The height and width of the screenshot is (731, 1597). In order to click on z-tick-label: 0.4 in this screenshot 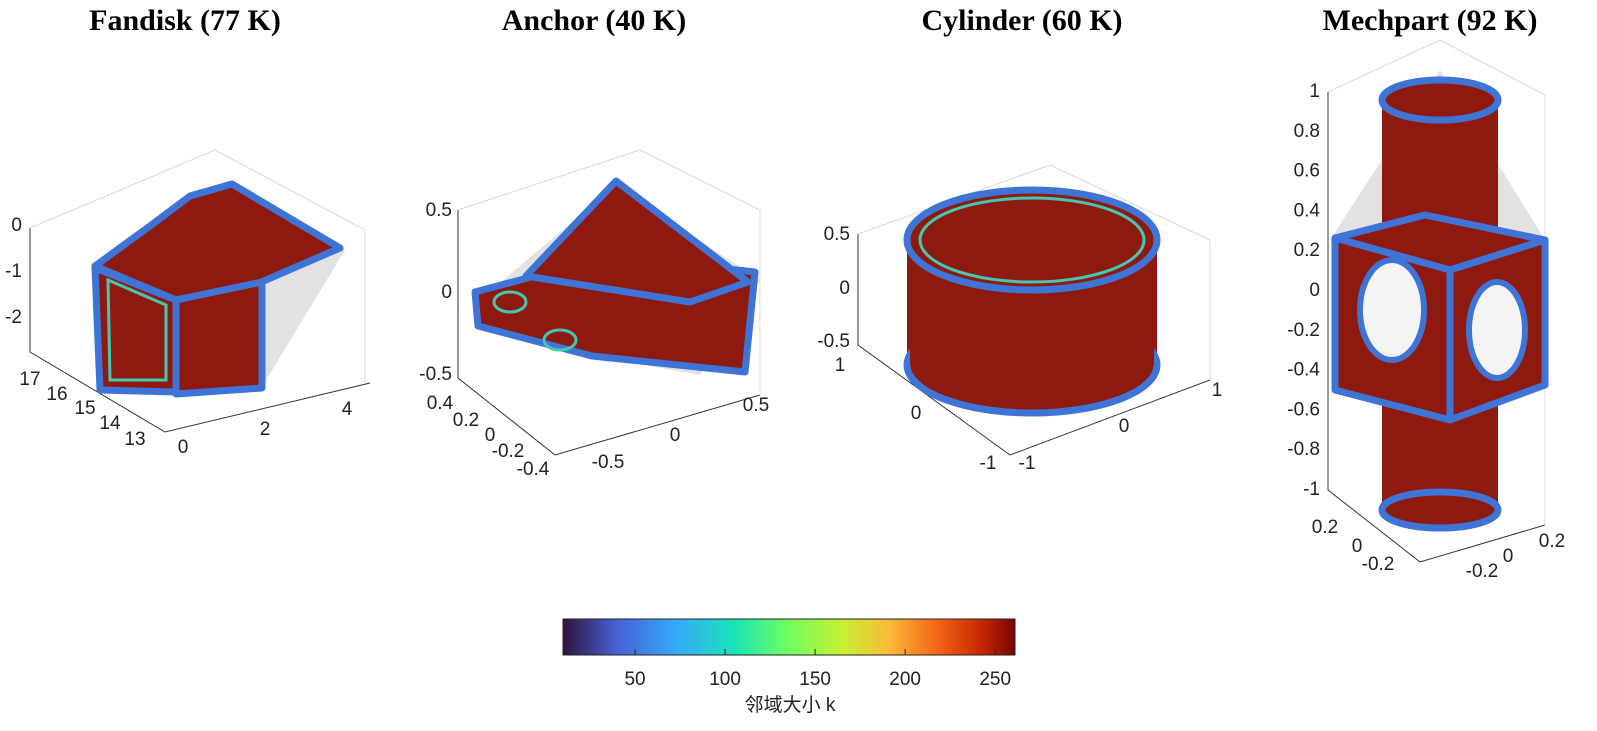, I will do `click(1307, 210)`.